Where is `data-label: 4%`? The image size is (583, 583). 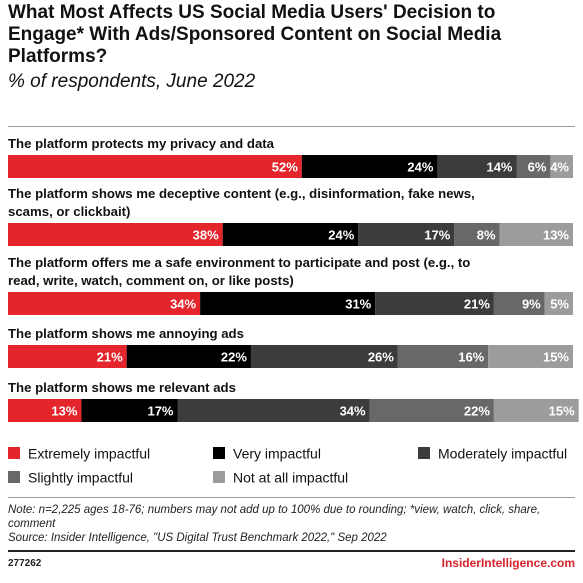
data-label: 4% is located at coordinates (559, 167).